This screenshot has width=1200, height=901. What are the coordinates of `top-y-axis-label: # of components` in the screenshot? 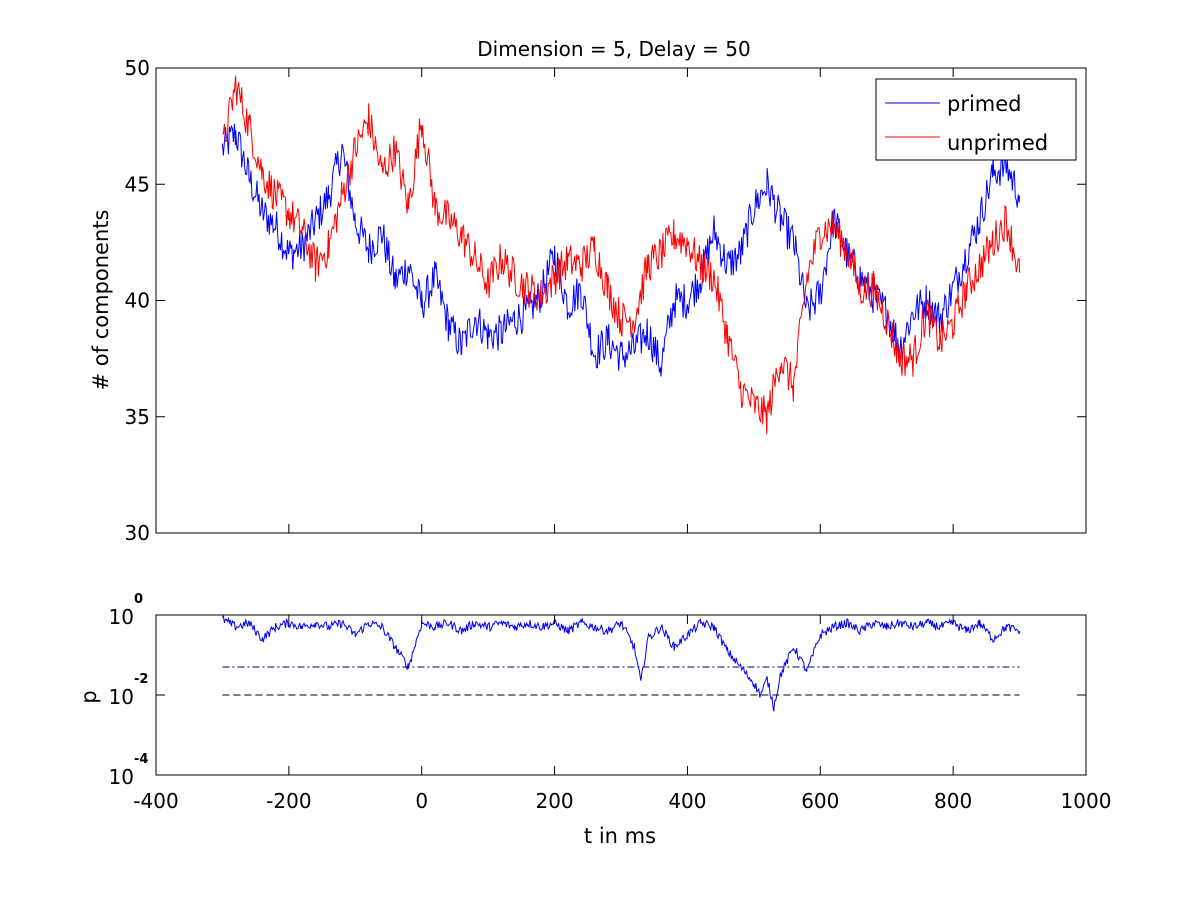 It's located at (101, 300).